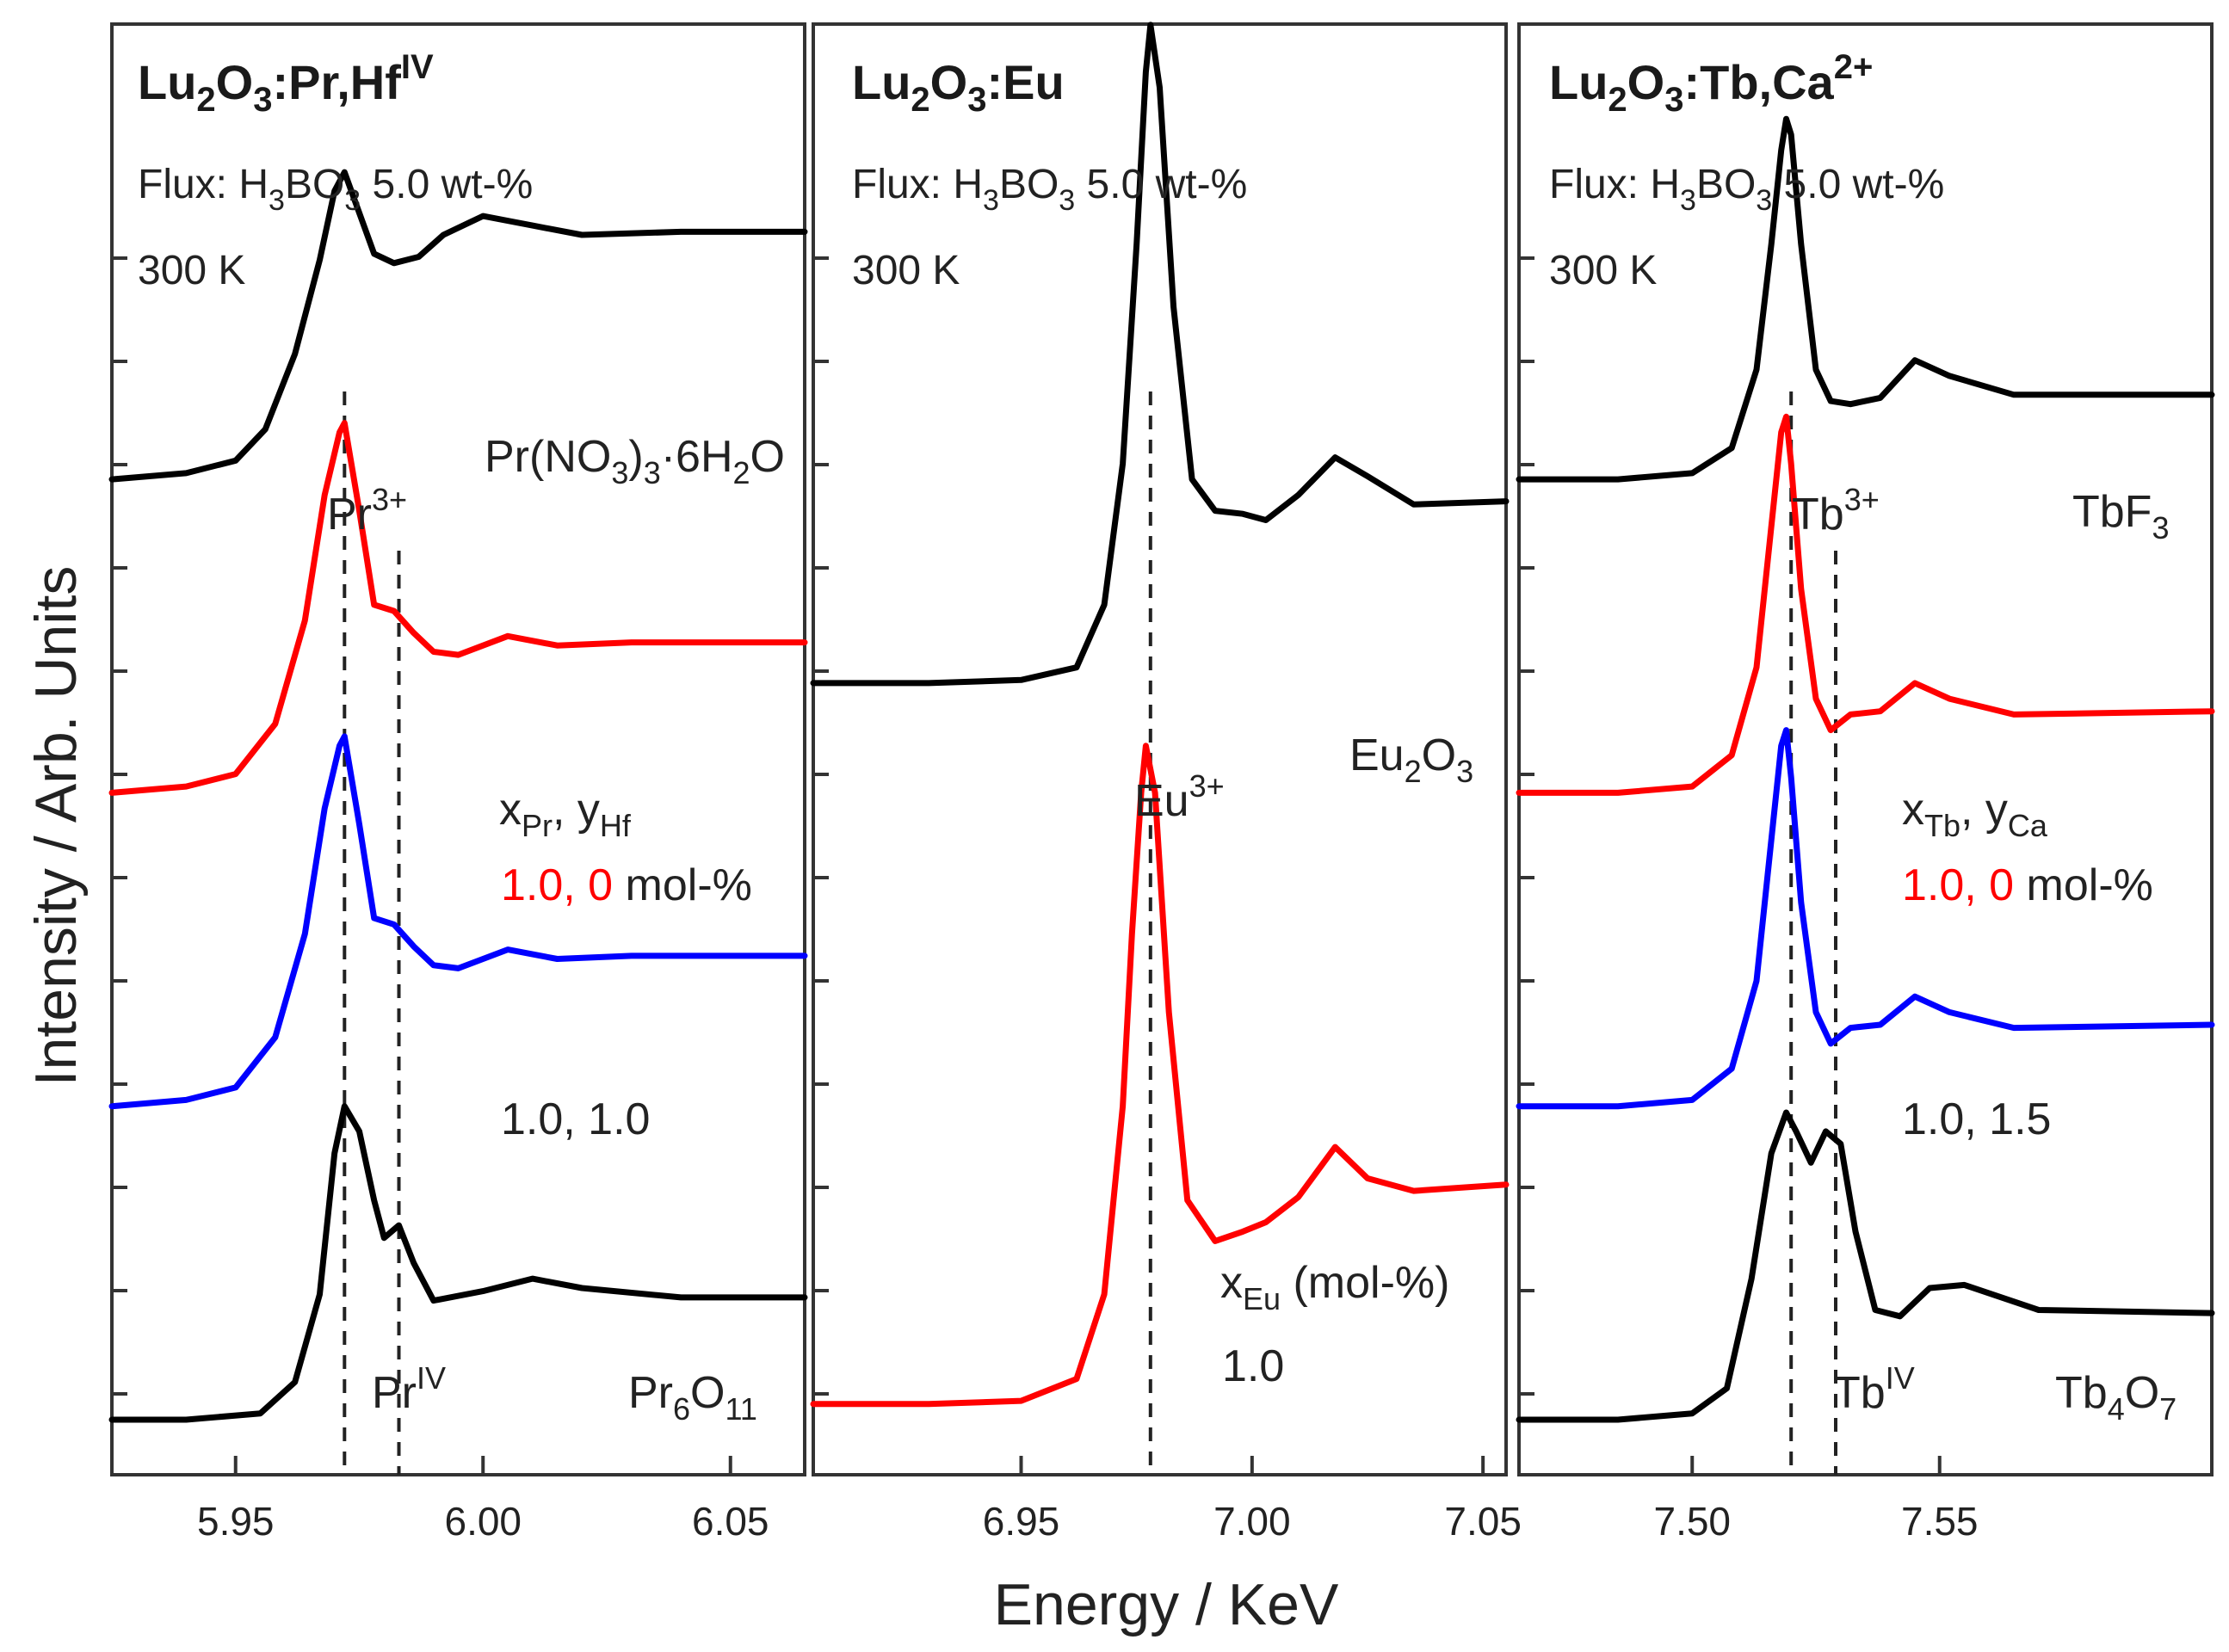 Image resolution: width=2229 pixels, height=1652 pixels. Describe the element at coordinates (1975, 814) in the screenshot. I see `conc-head: xTb, yCa` at that location.